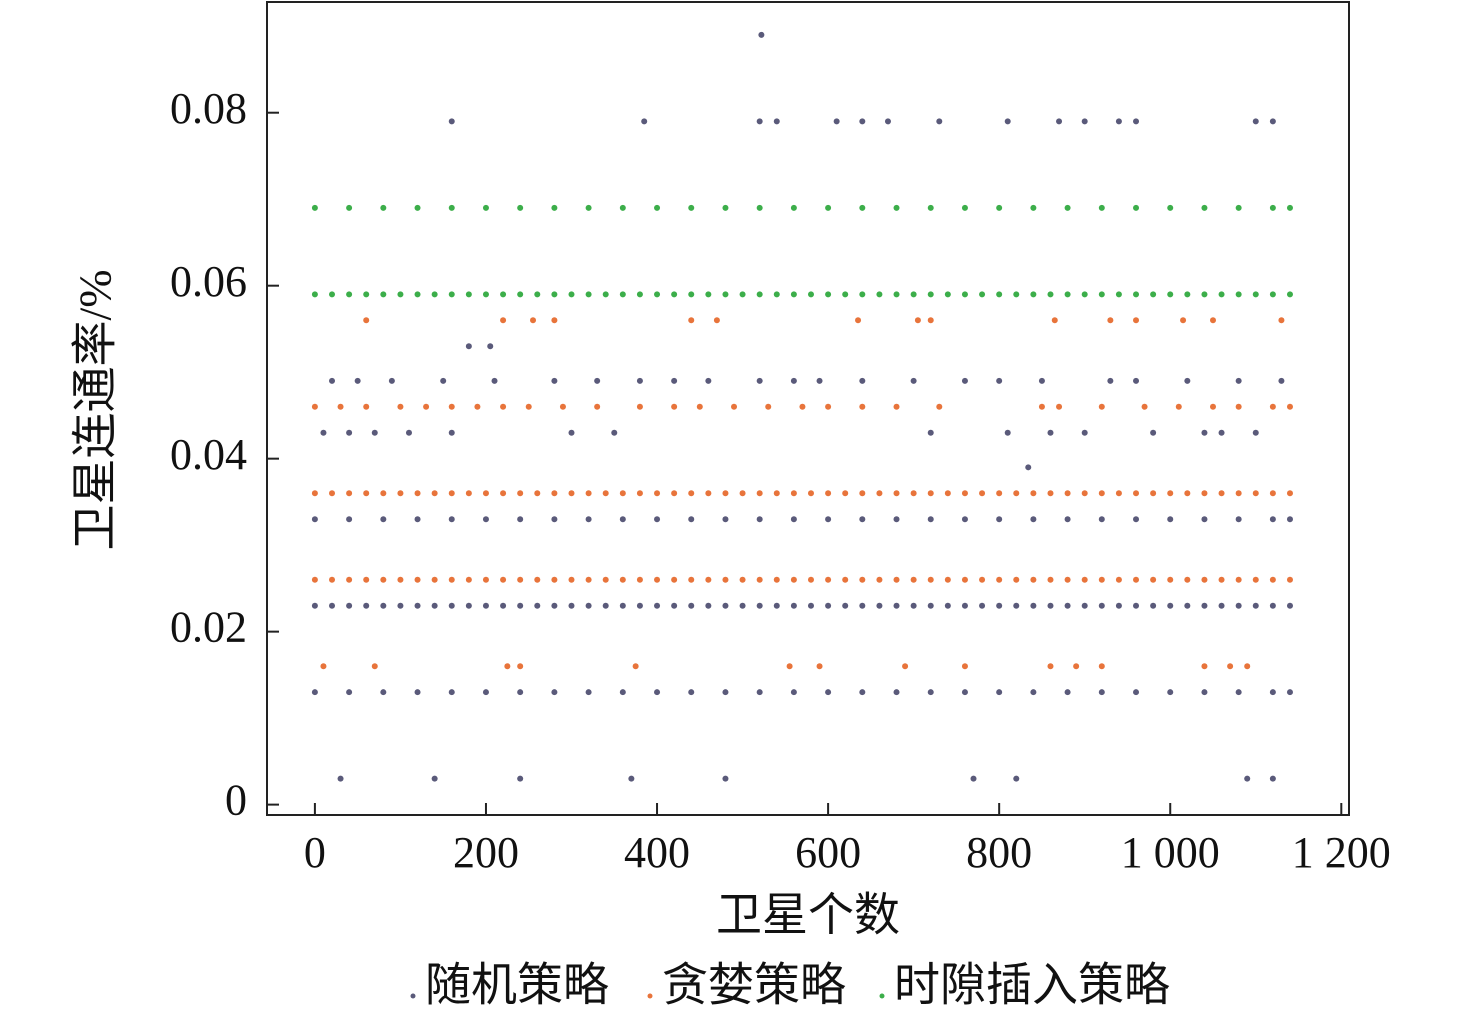 Image resolution: width=1476 pixels, height=1026 pixels. What do you see at coordinates (315, 852) in the screenshot?
I see `x-tick-label: 0` at bounding box center [315, 852].